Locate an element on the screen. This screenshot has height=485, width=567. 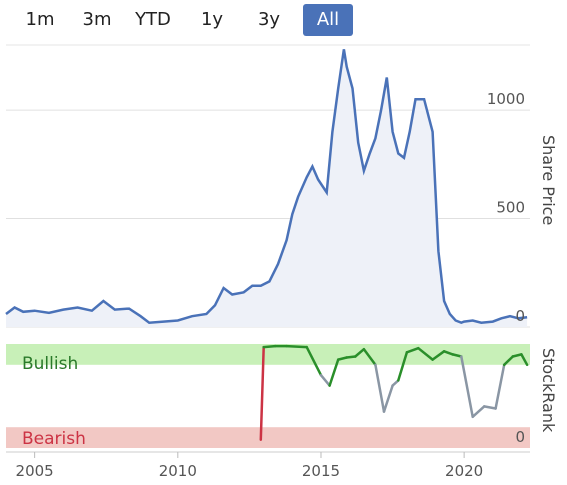
price-axis-label: Share Price is located at coordinates (548, 180).